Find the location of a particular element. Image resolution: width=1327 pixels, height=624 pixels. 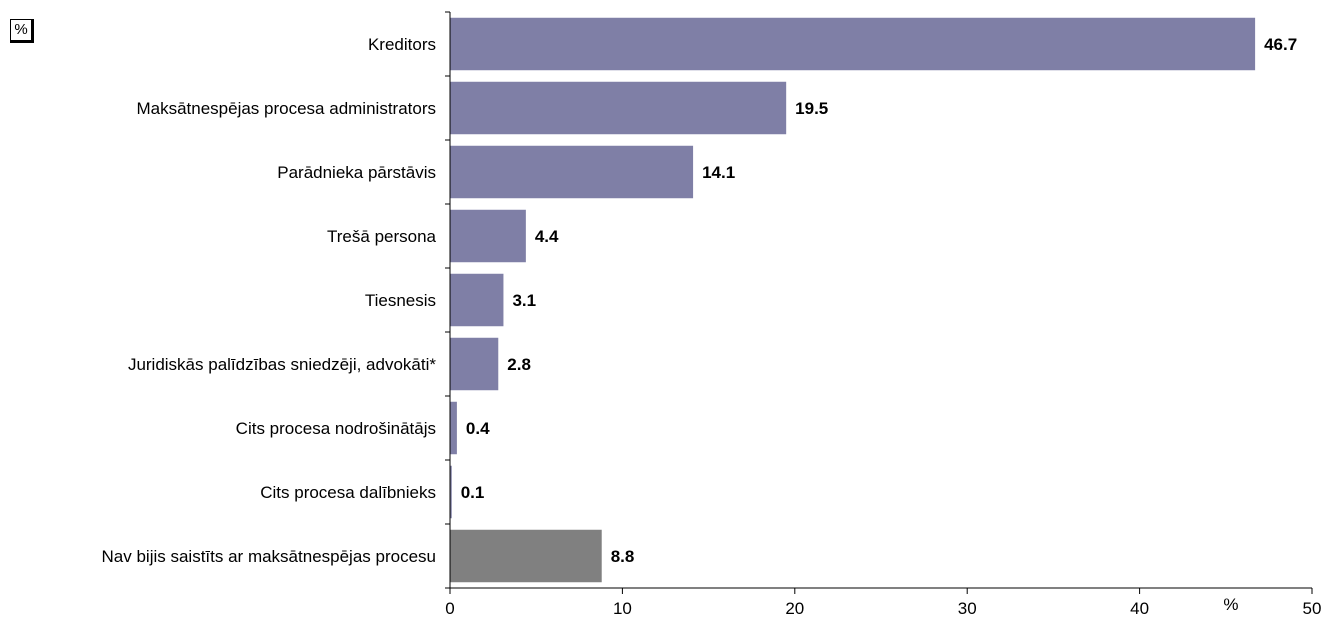

x-axis-unit-label: % is located at coordinates (1230, 604).